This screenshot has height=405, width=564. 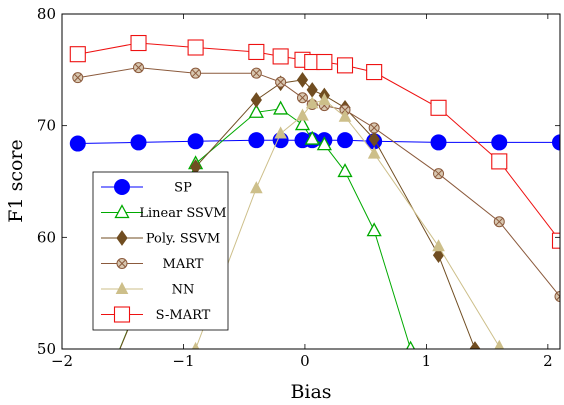 What do you see at coordinates (310, 392) in the screenshot?
I see `x-axis-label: Bias` at bounding box center [310, 392].